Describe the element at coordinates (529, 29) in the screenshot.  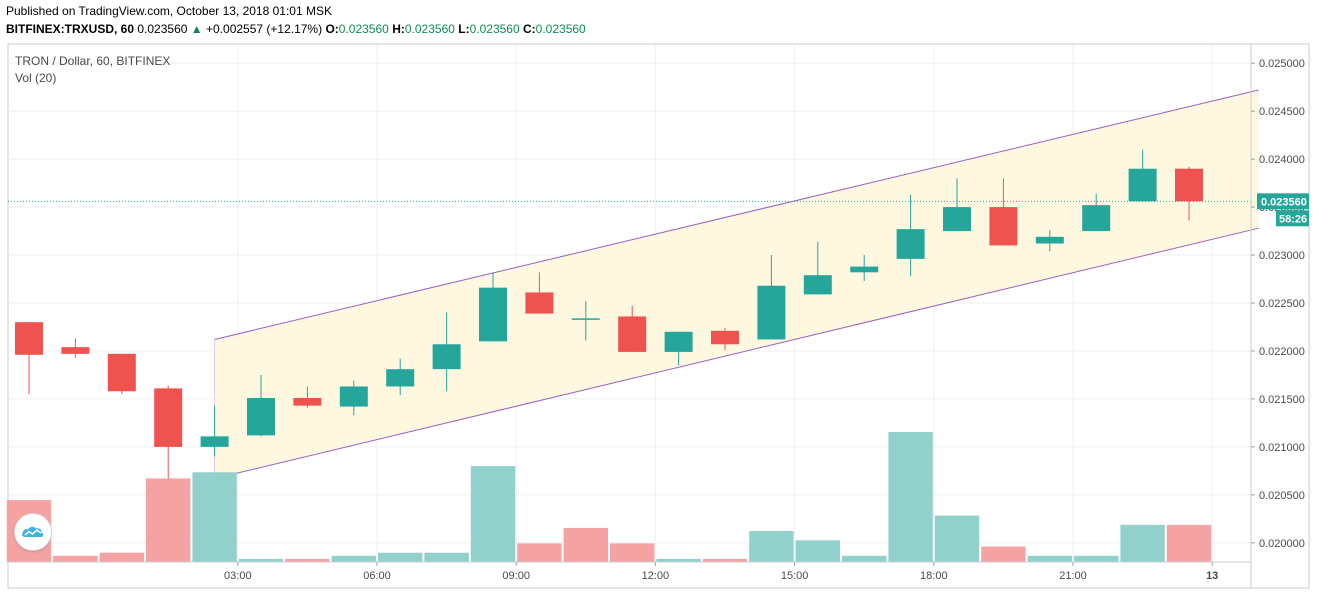
I see `close-label: C:` at that location.